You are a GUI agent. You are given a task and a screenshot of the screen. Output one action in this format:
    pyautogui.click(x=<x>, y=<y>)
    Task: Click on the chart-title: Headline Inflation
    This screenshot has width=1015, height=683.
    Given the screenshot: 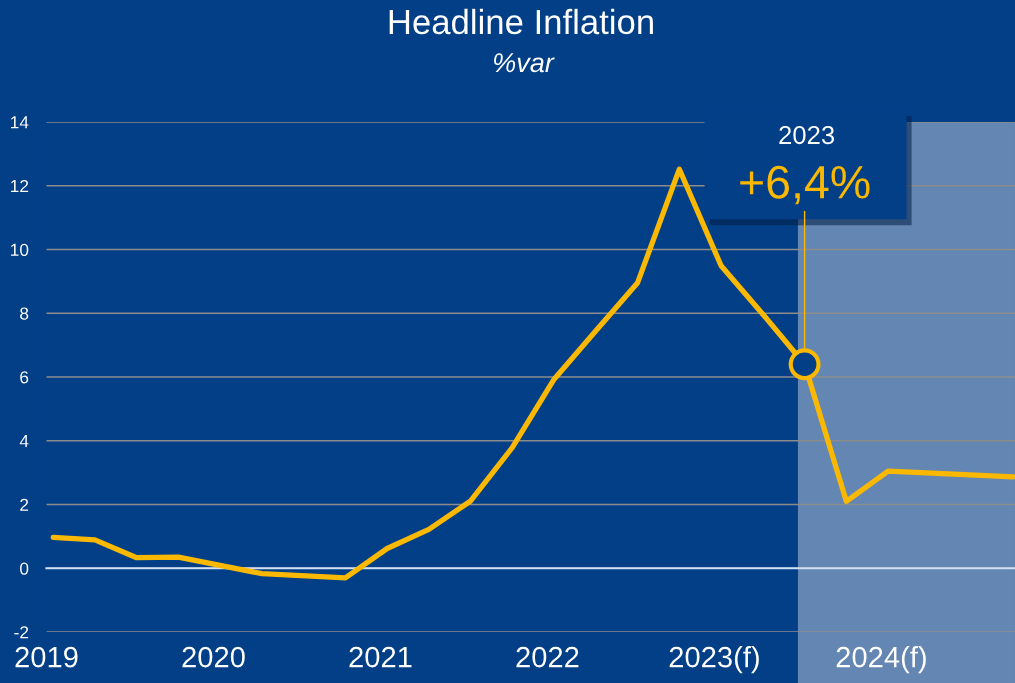 What is the action you would take?
    pyautogui.click(x=521, y=21)
    